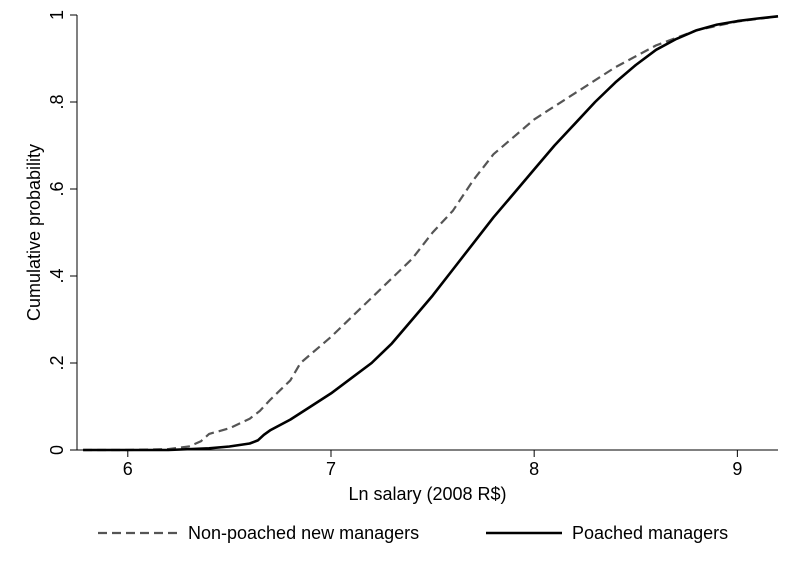 The height and width of the screenshot is (583, 795). What do you see at coordinates (34, 232) in the screenshot?
I see `y-axis-label: Cumulative probability` at bounding box center [34, 232].